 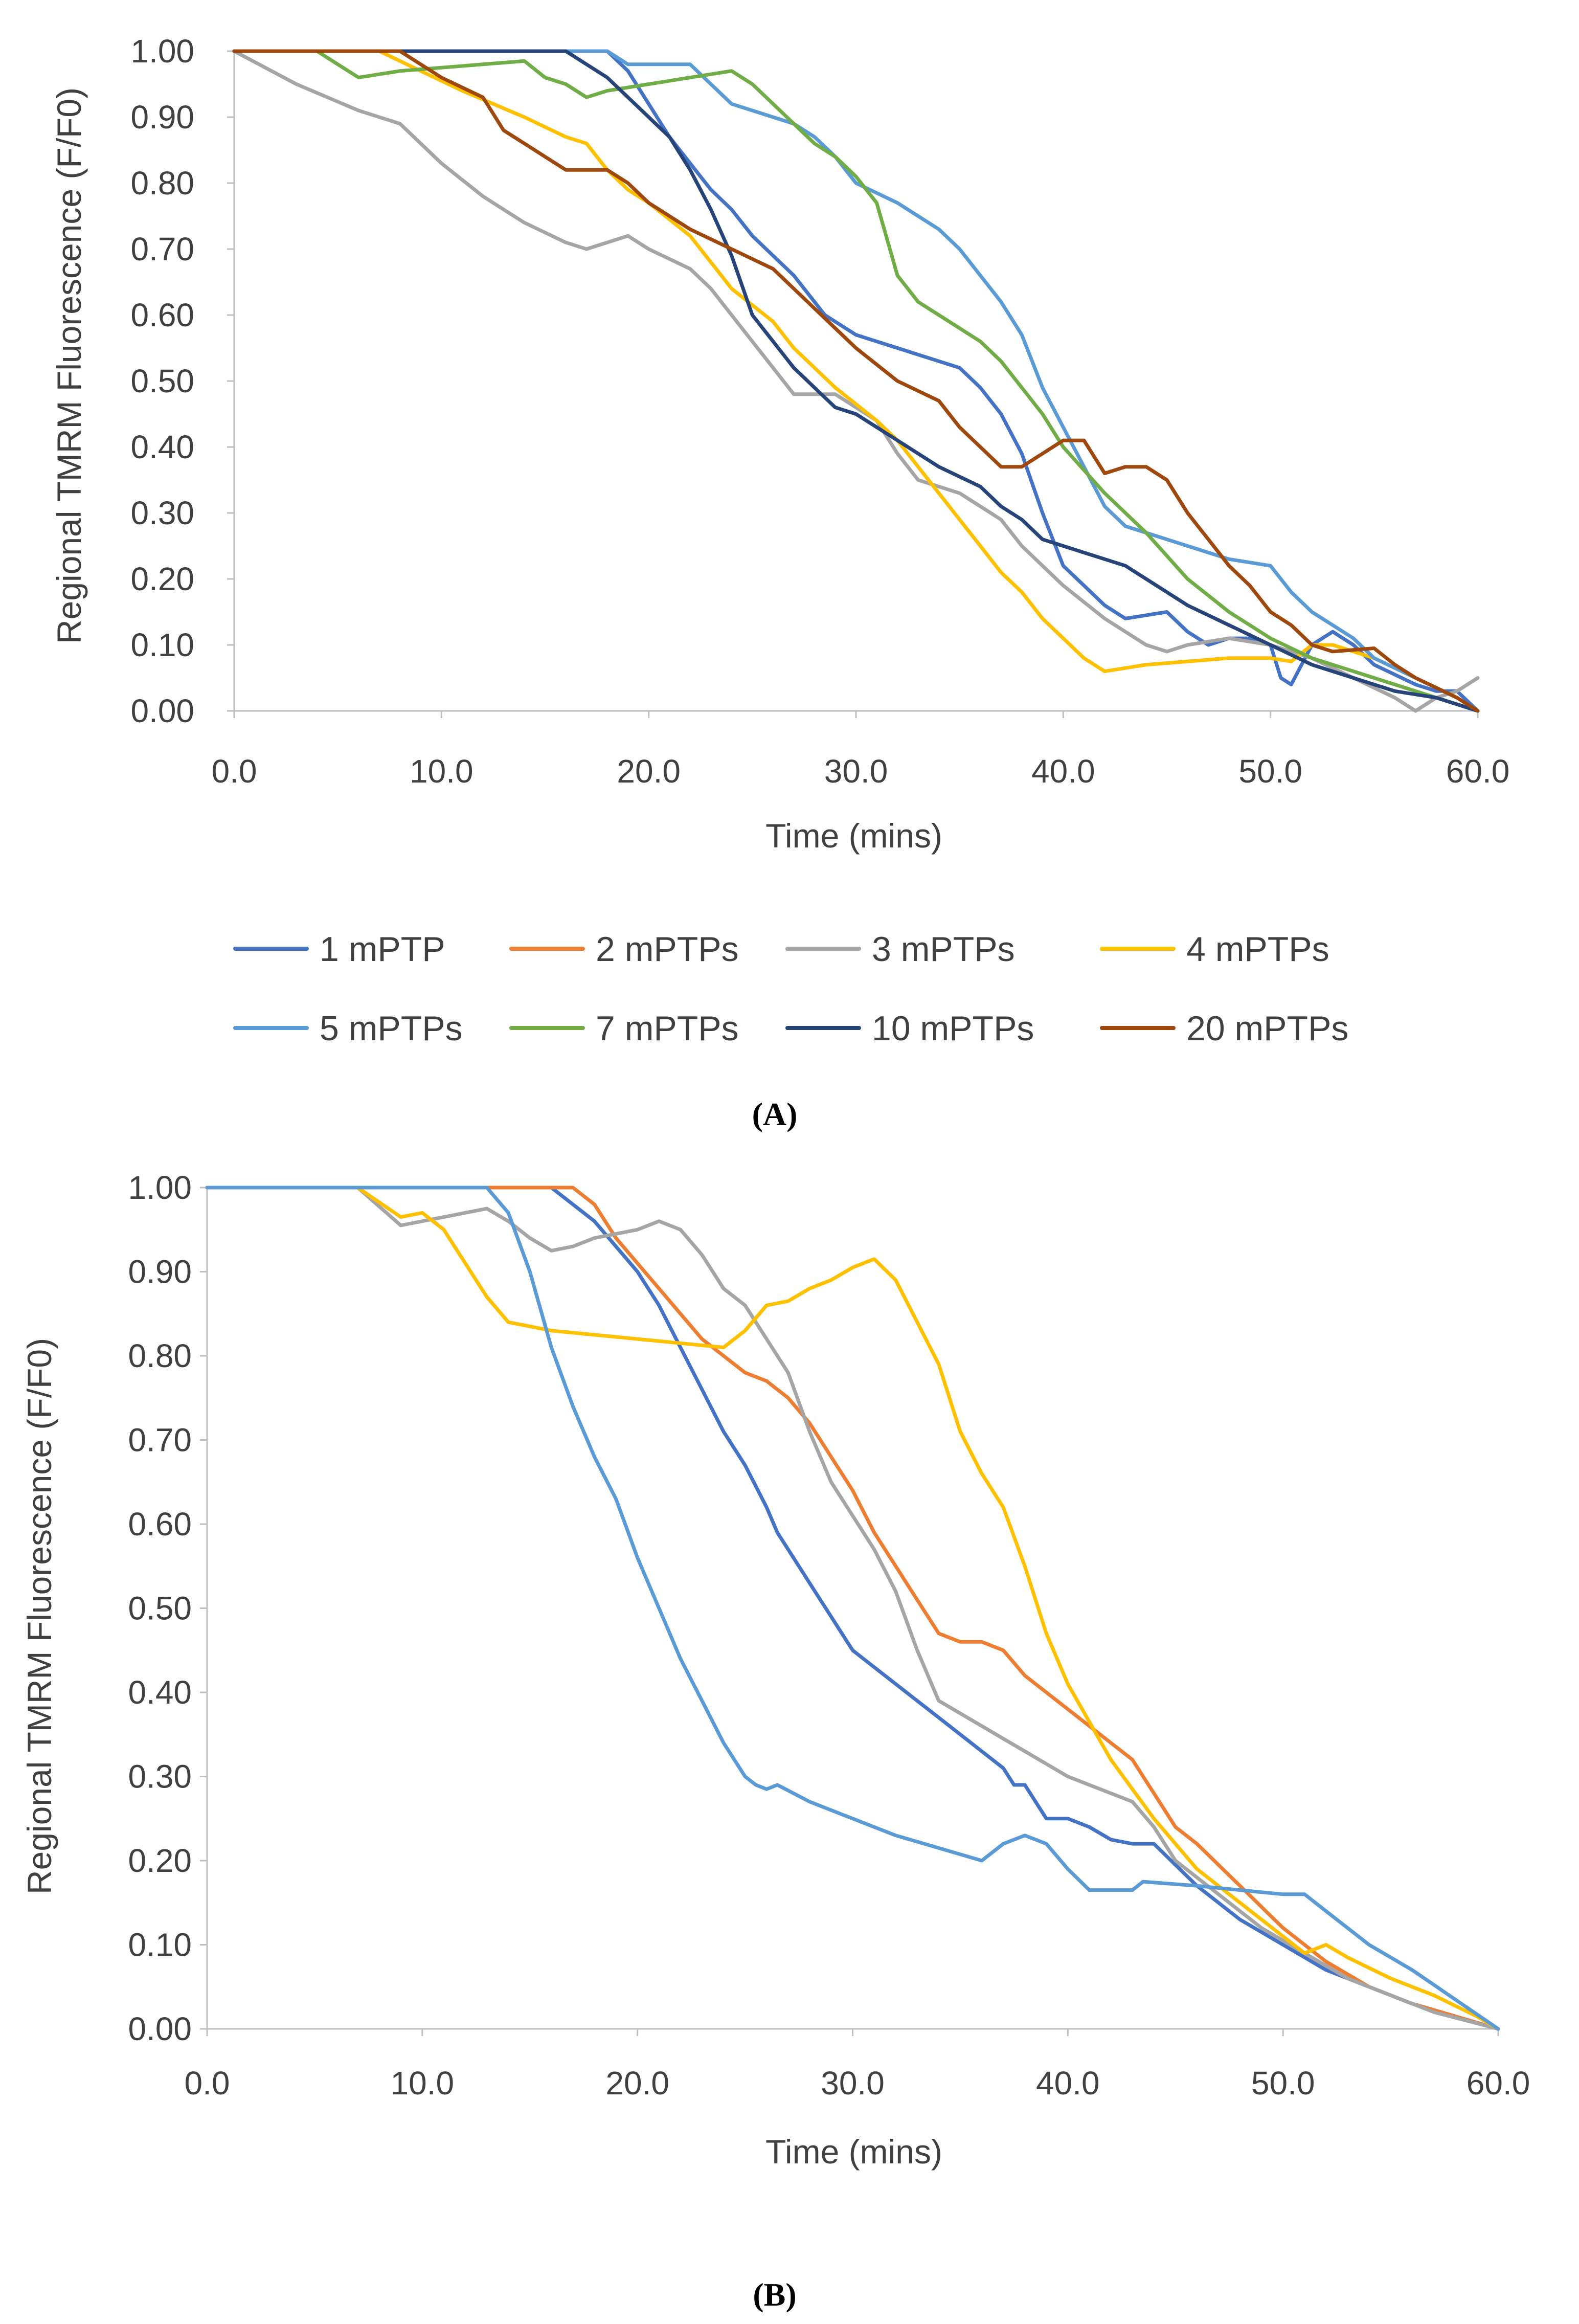 I want to click on legend-label: 7 mPTPs, so click(x=668, y=1028).